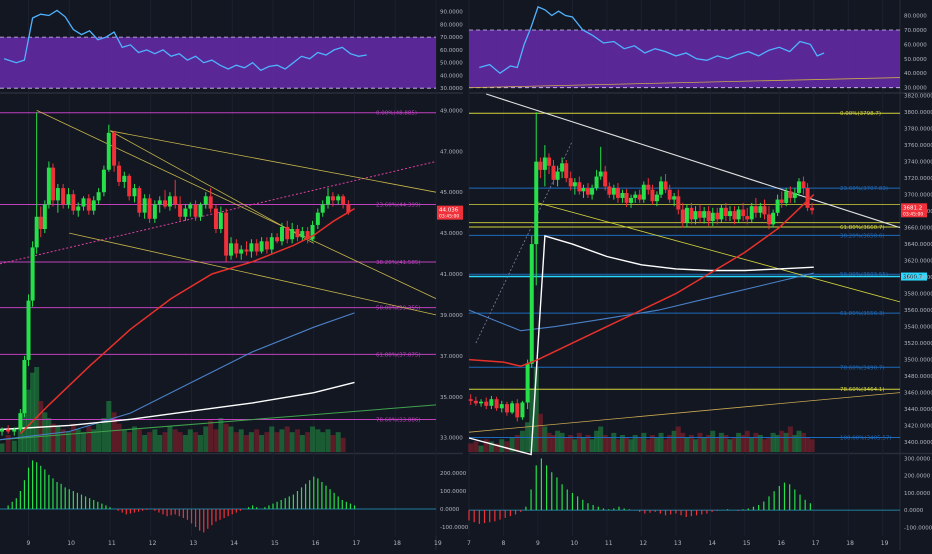  I want to click on left-rsi-tick-5: 40.0000, so click(451, 76).